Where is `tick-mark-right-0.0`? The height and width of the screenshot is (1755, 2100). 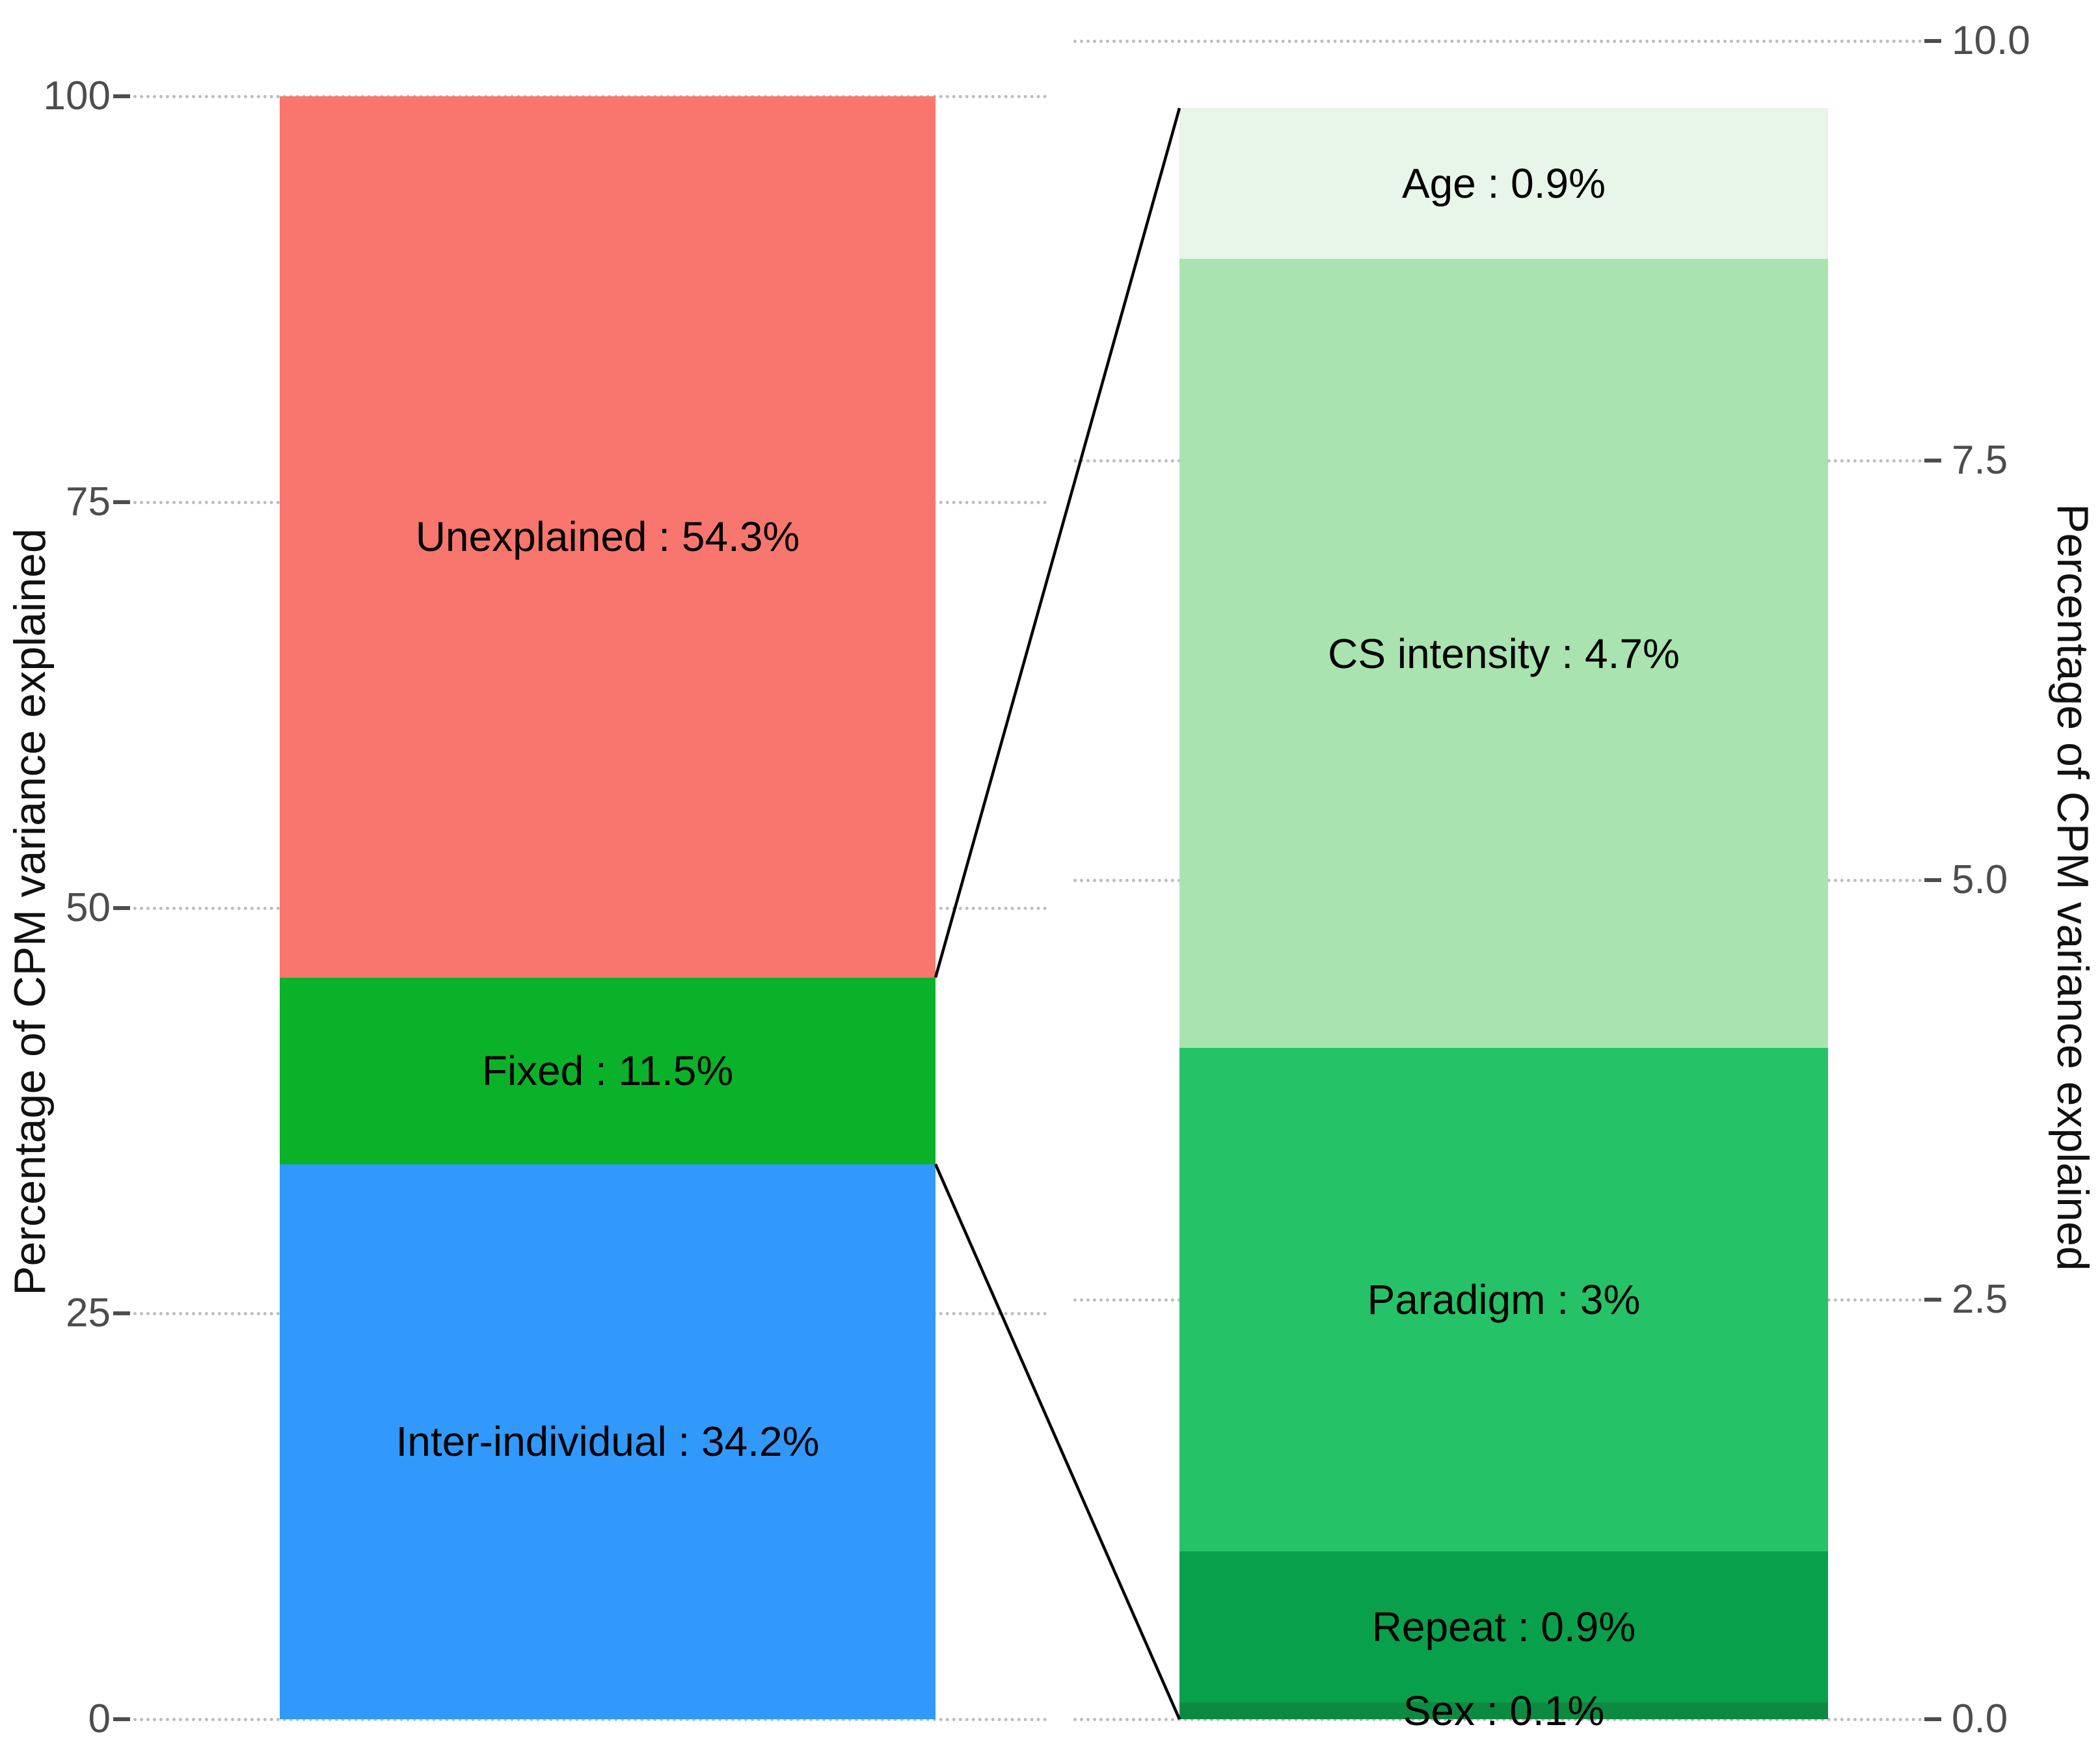
tick-mark-right-0.0 is located at coordinates (1932, 1719).